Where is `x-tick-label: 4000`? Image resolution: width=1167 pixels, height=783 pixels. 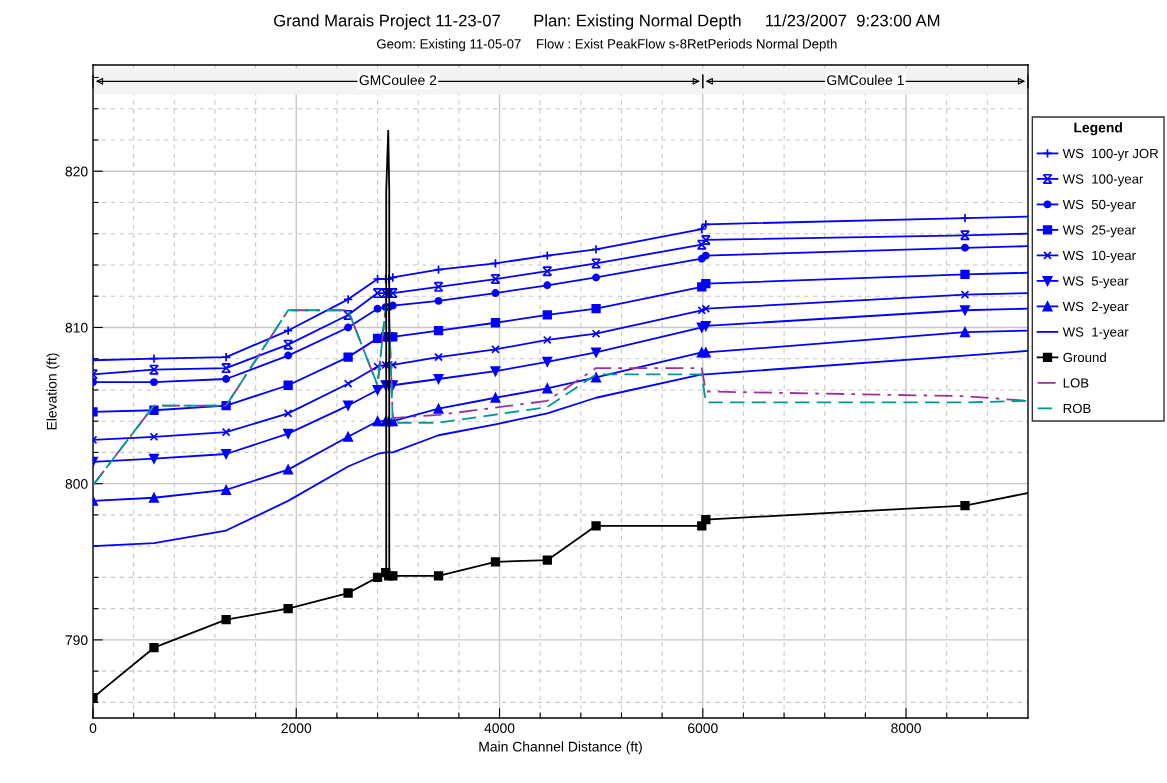
x-tick-label: 4000 is located at coordinates (499, 728).